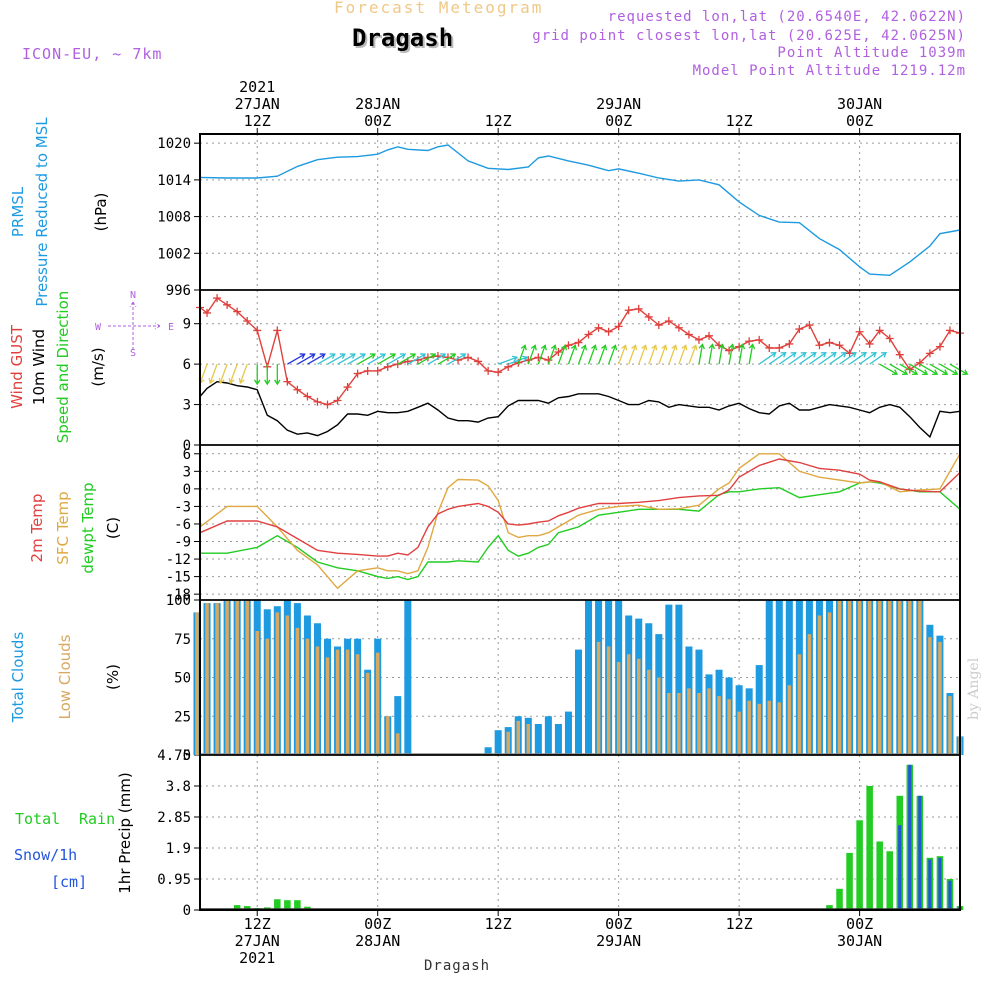 This screenshot has width=1000, height=1000. Describe the element at coordinates (257, 87) in the screenshot. I see `top-time-label: 2021` at that location.